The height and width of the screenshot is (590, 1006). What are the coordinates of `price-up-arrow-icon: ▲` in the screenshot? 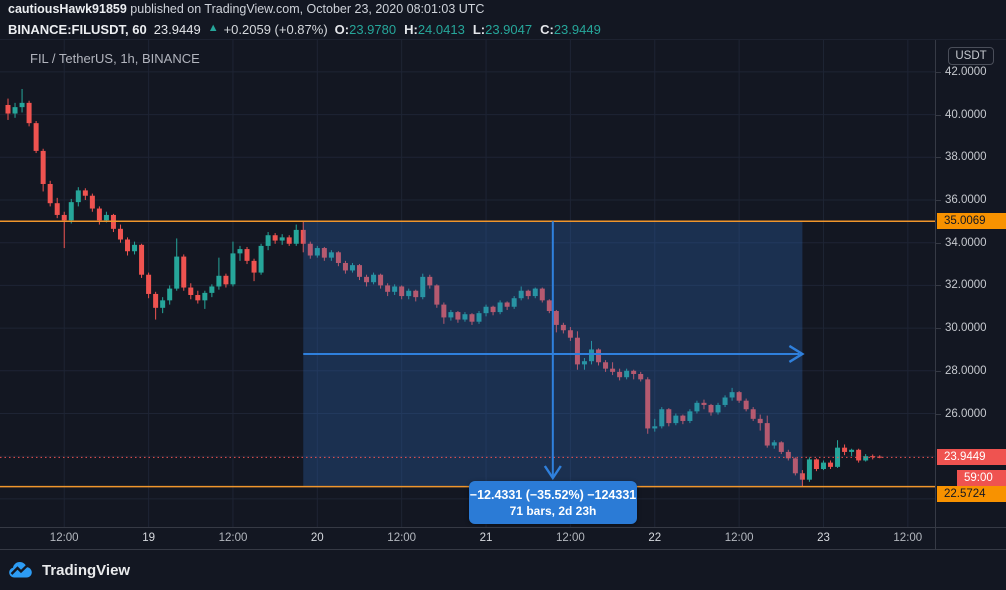 It's located at (213, 28).